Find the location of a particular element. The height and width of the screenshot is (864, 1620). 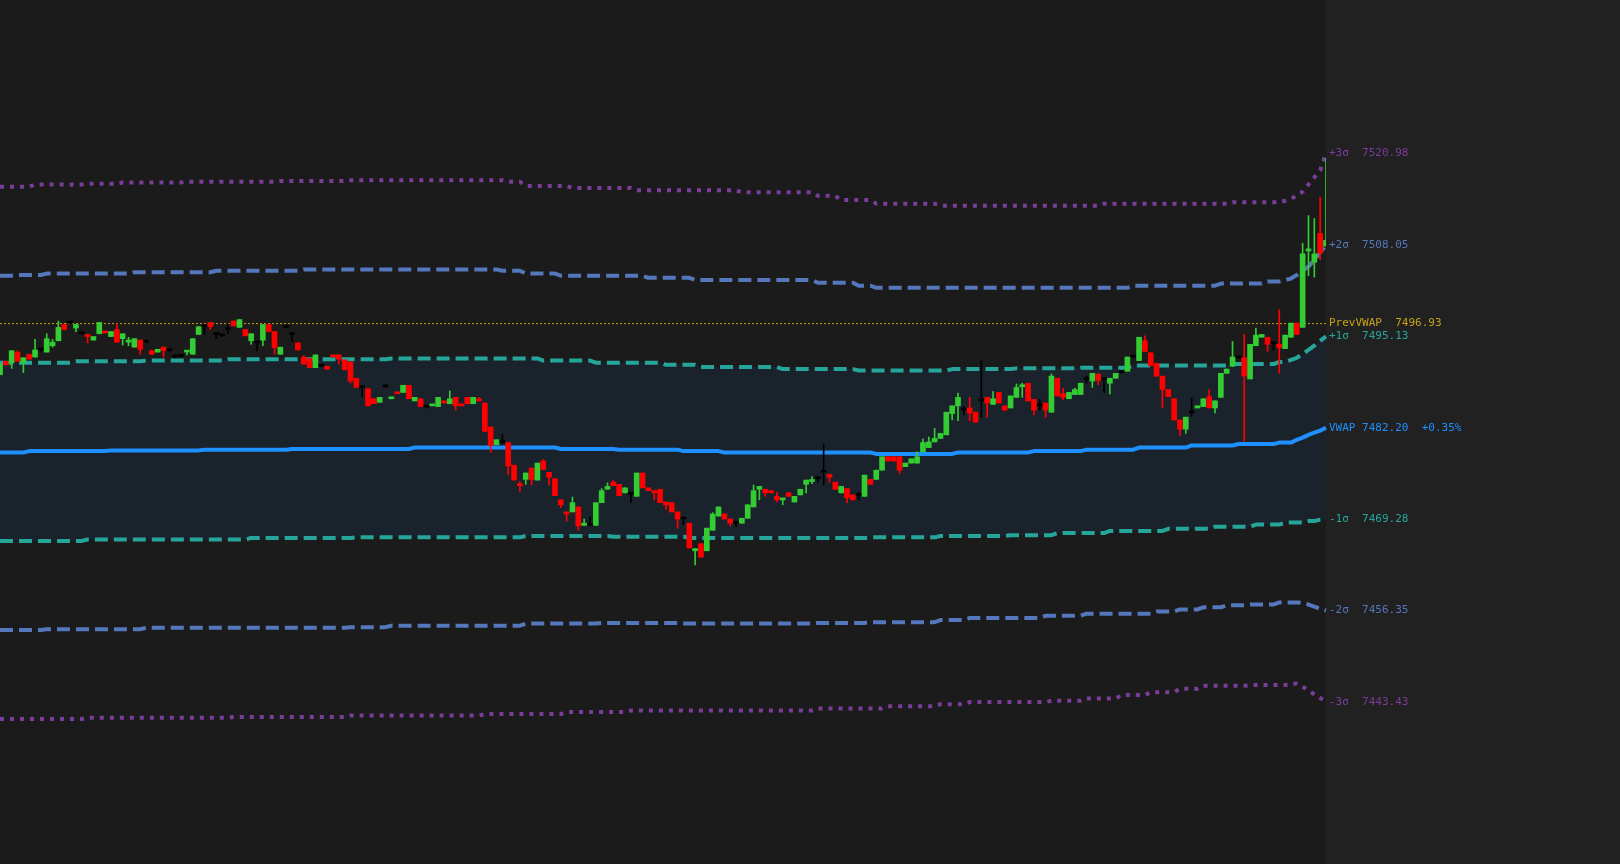

ref-line-label: PrevVWAP 7496.93 is located at coordinates (1385, 323).